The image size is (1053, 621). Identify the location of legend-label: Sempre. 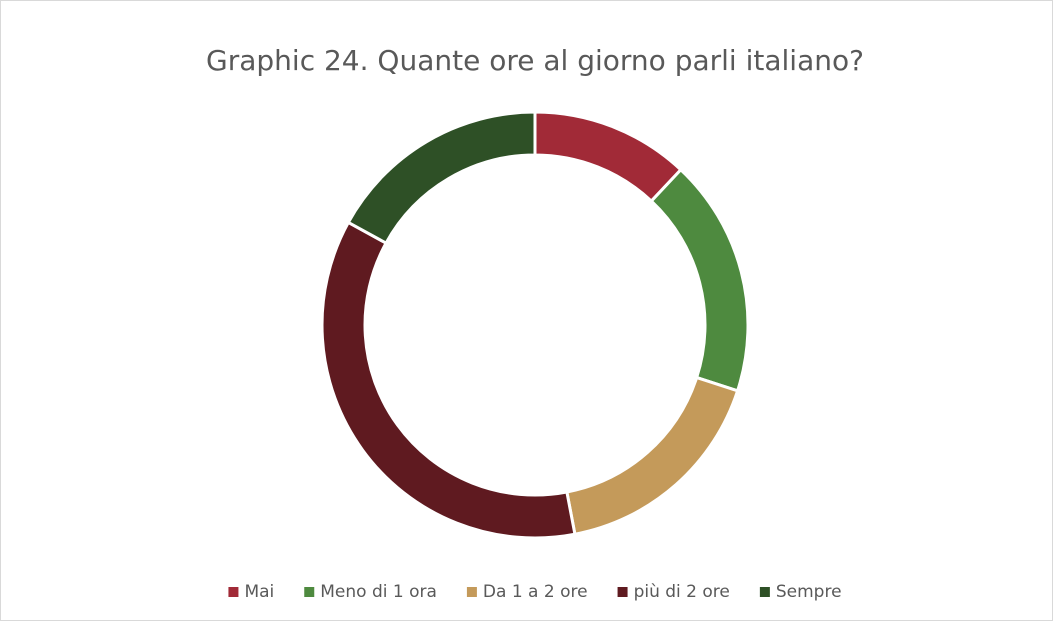
(809, 592).